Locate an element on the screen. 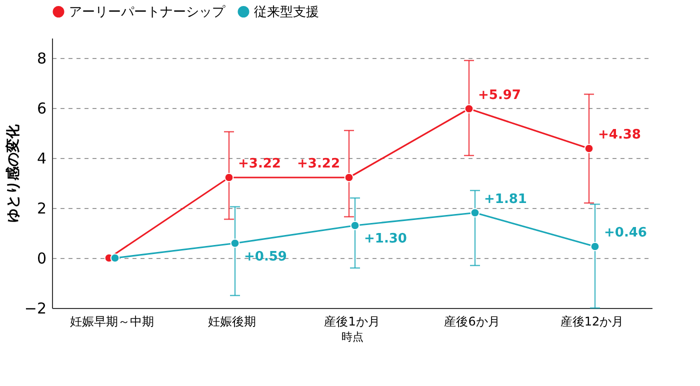  data-label: +1.30 is located at coordinates (385, 239).